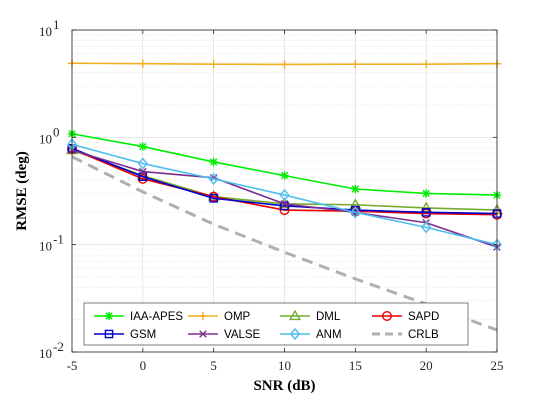 The image size is (548, 411). What do you see at coordinates (423, 335) in the screenshot?
I see `legend-label: CRLB` at bounding box center [423, 335].